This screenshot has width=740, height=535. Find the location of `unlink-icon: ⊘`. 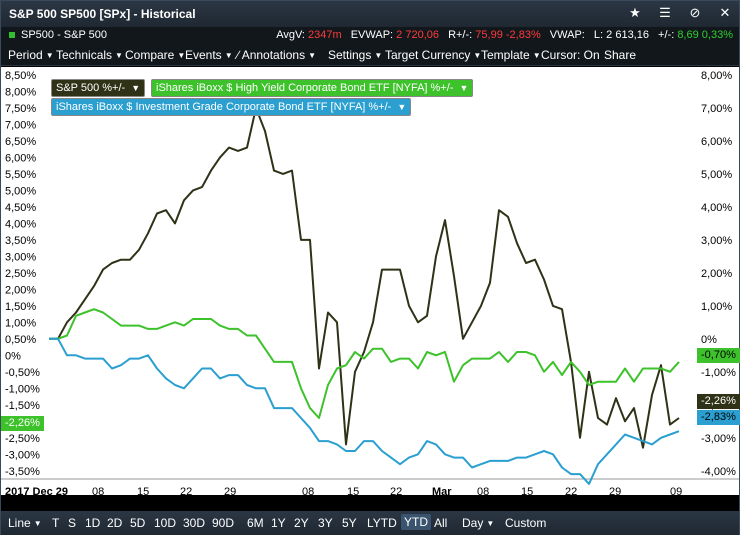

unlink-icon: ⊘ is located at coordinates (695, 12).